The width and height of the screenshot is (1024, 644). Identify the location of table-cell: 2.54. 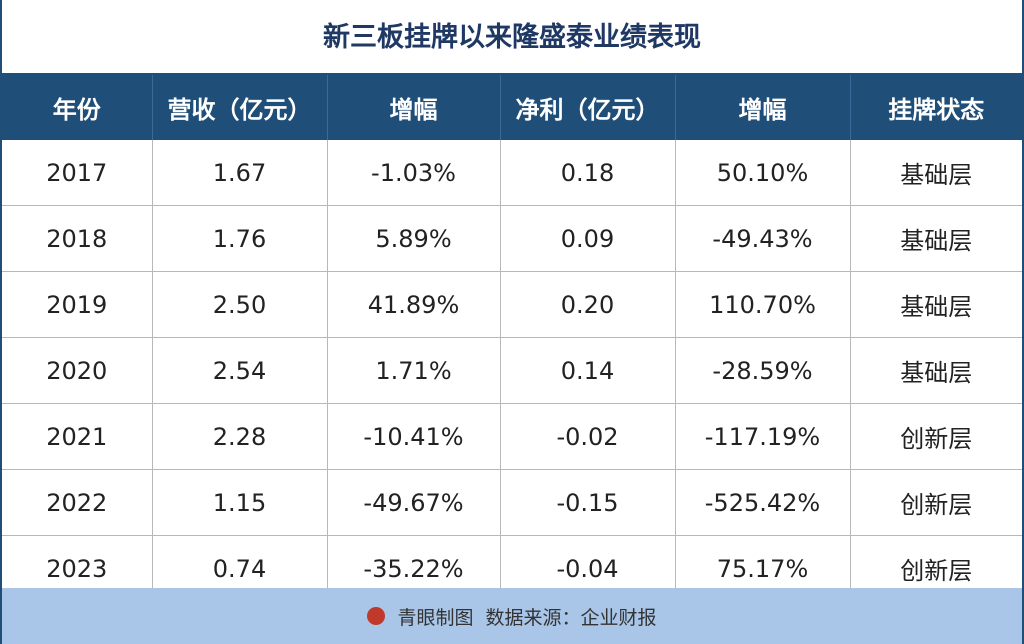
(239, 370).